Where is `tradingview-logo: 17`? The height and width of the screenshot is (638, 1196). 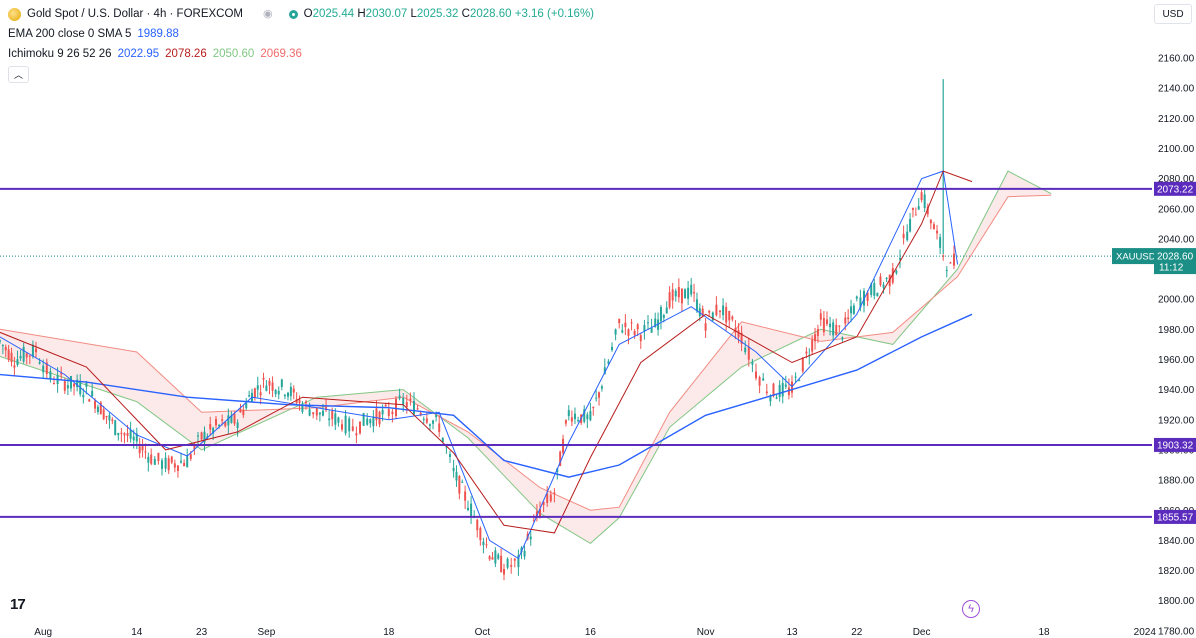
tradingview-logo: 17 is located at coordinates (18, 604).